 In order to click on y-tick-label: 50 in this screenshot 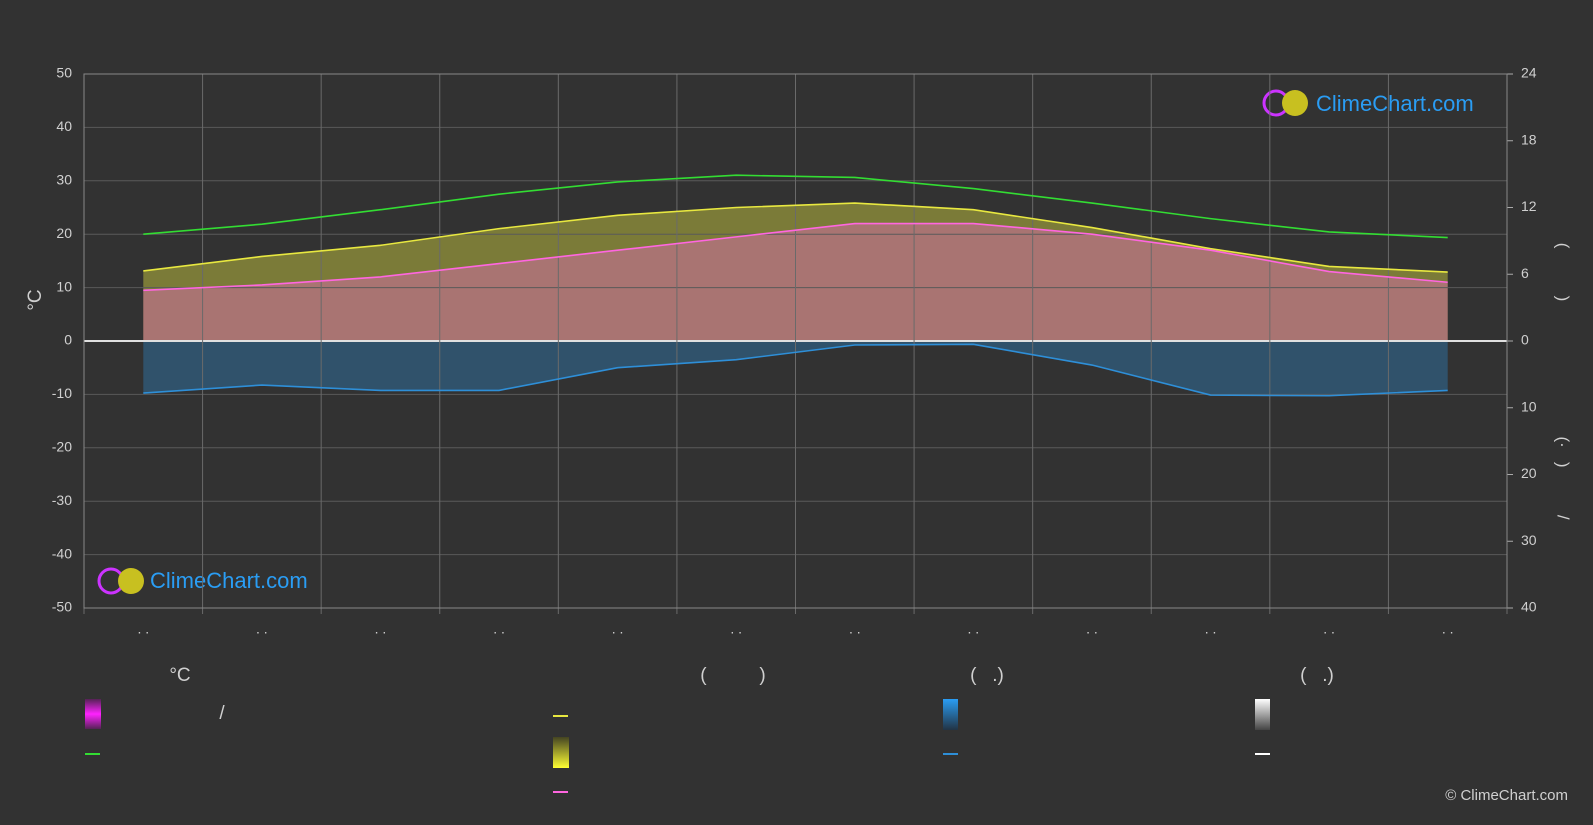, I will do `click(64, 73)`.